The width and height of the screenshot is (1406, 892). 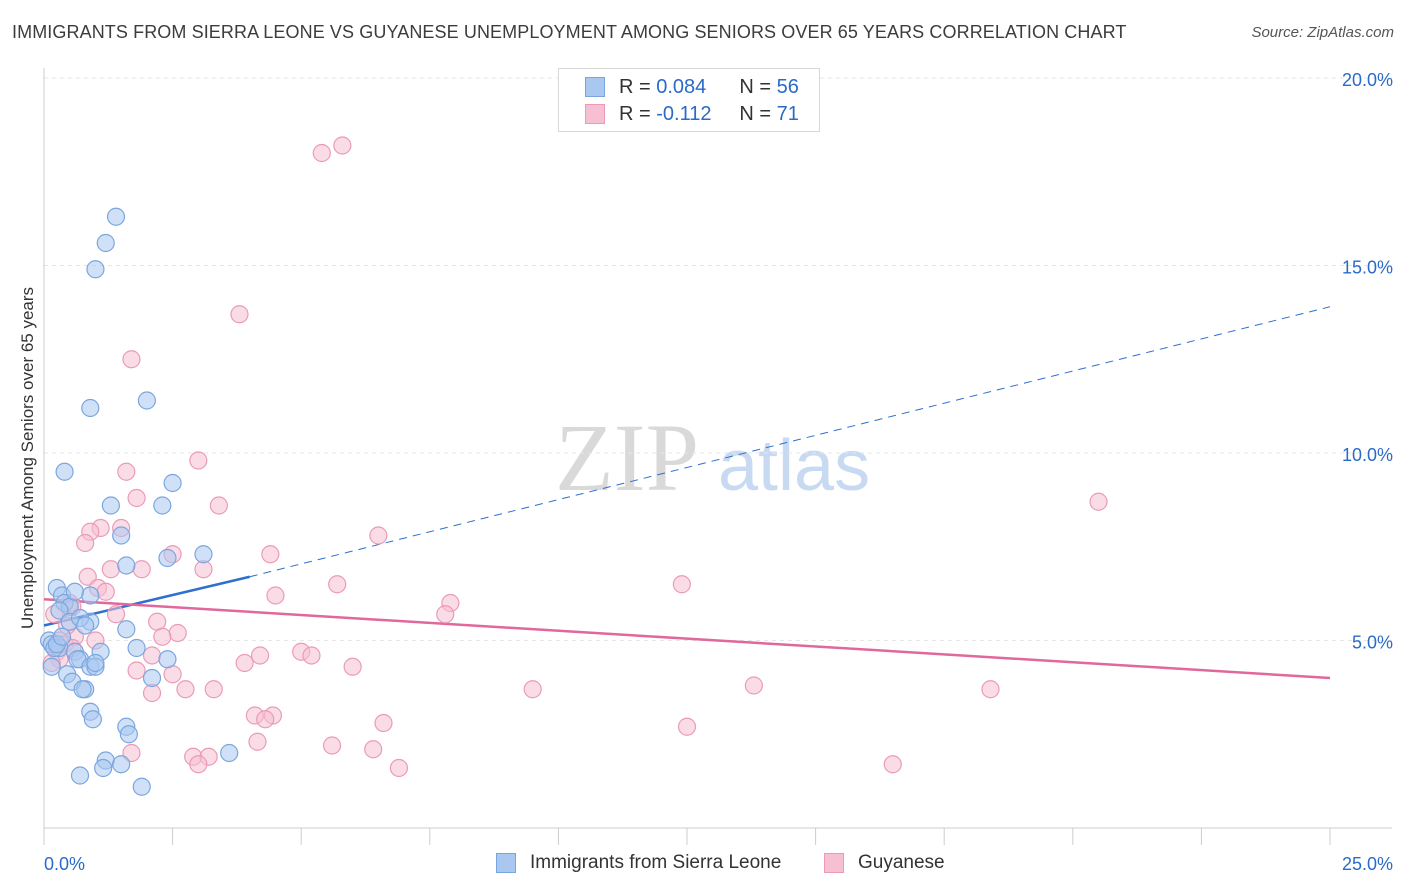 What do you see at coordinates (627, 457) in the screenshot?
I see `watermark-zip: ZIP` at bounding box center [627, 457].